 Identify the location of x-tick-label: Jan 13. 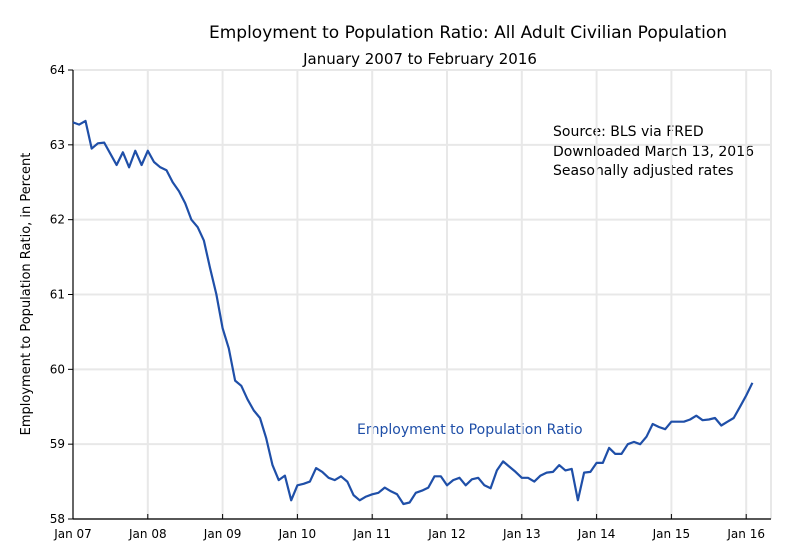
(521, 534).